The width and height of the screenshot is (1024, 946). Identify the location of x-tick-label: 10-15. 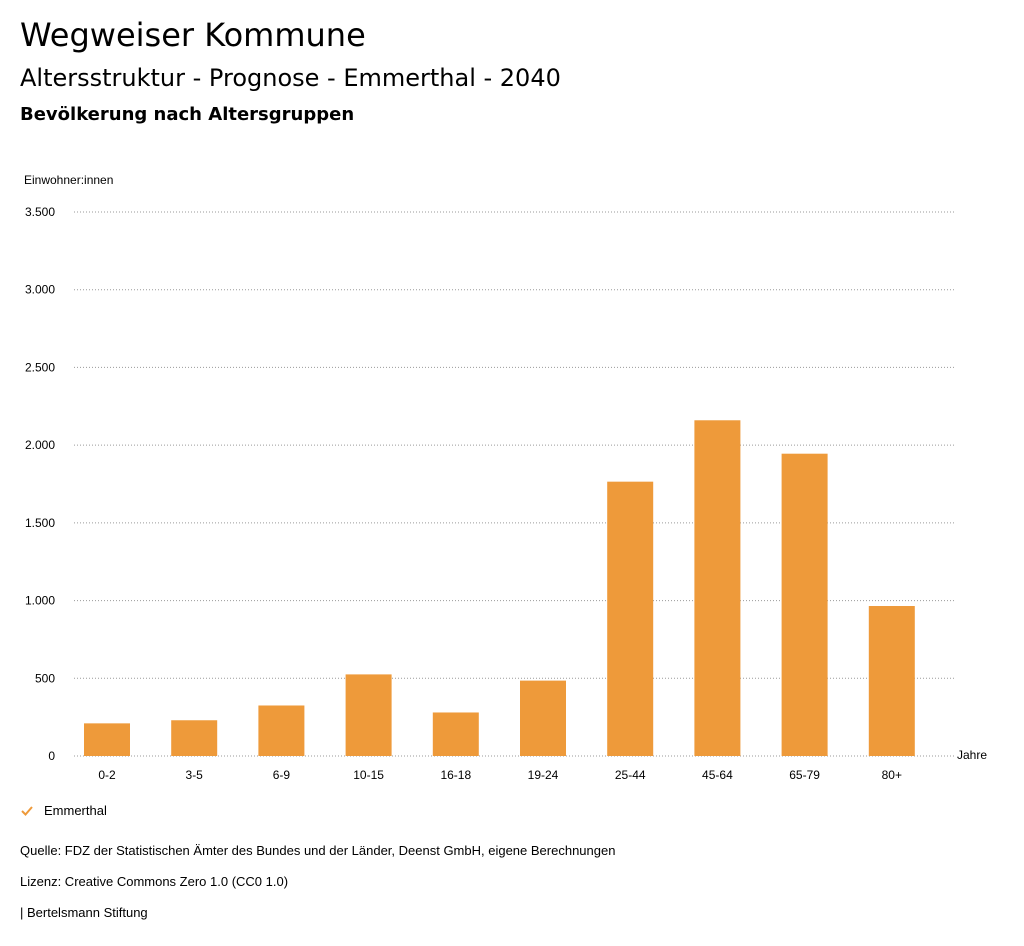
(368, 775).